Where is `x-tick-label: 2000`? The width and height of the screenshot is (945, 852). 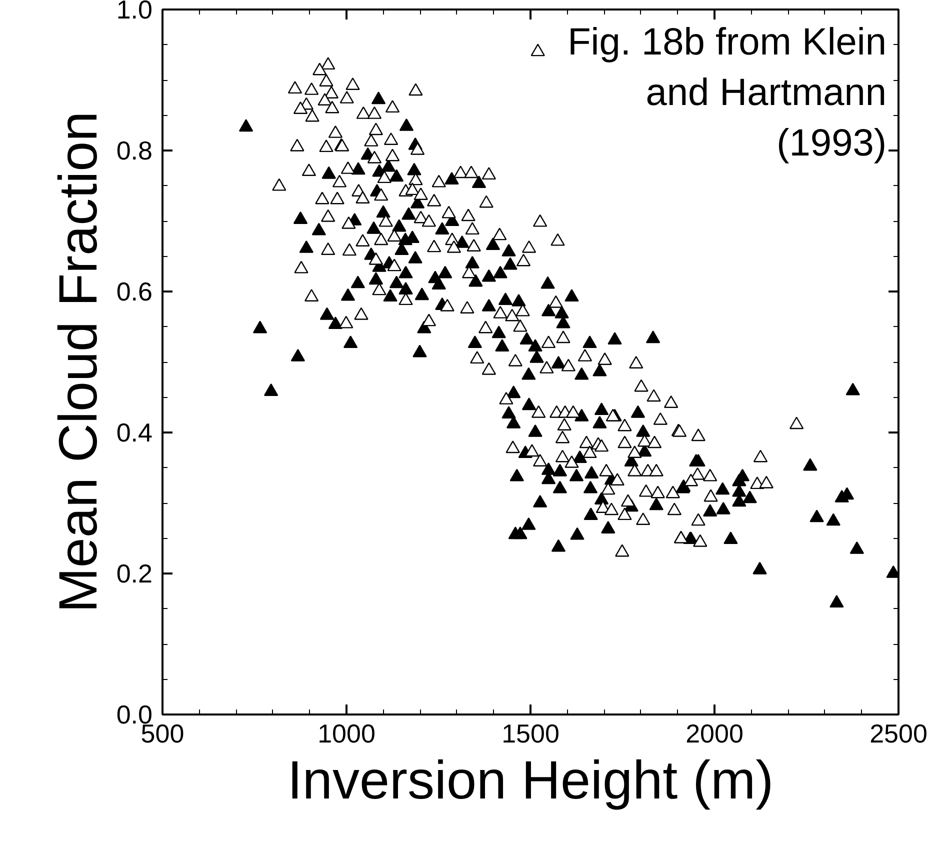 x-tick-label: 2000 is located at coordinates (715, 733).